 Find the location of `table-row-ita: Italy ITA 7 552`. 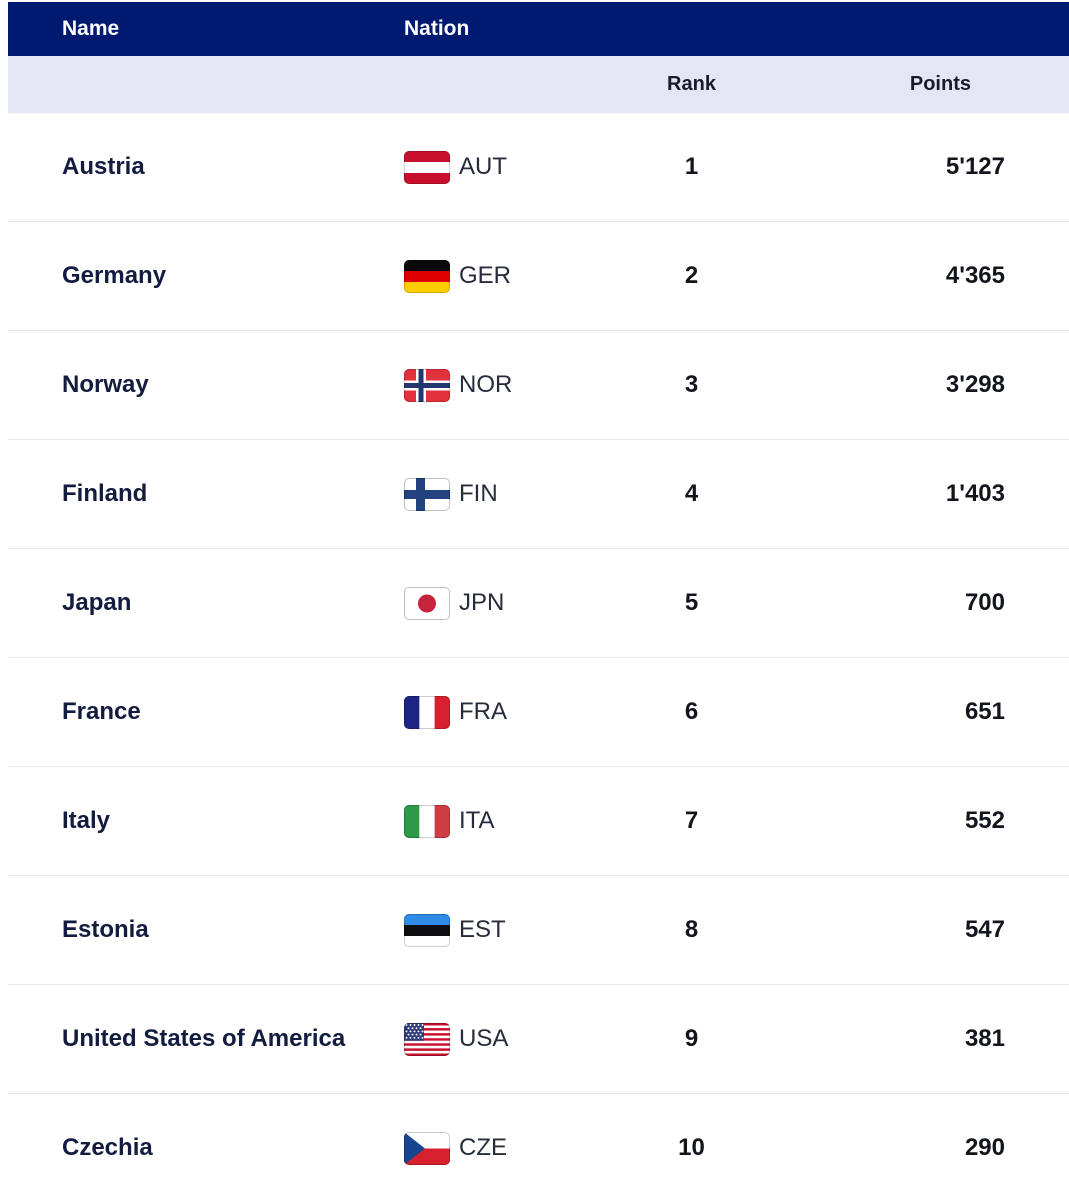

table-row-ita: Italy ITA 7 552 is located at coordinates (538, 821).